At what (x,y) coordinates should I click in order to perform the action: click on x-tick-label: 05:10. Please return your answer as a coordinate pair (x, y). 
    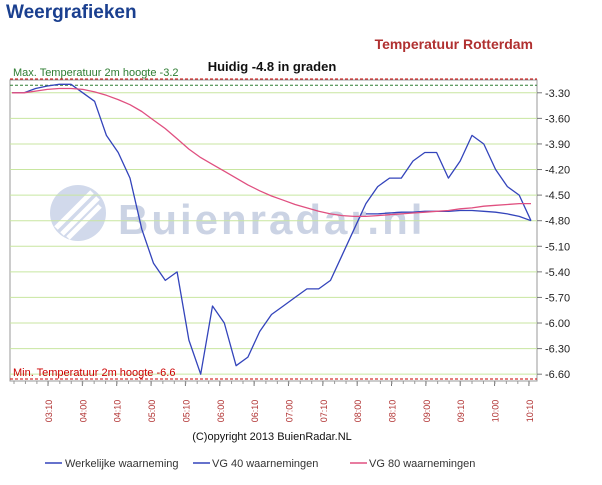
    Looking at the image, I should click on (186, 411).